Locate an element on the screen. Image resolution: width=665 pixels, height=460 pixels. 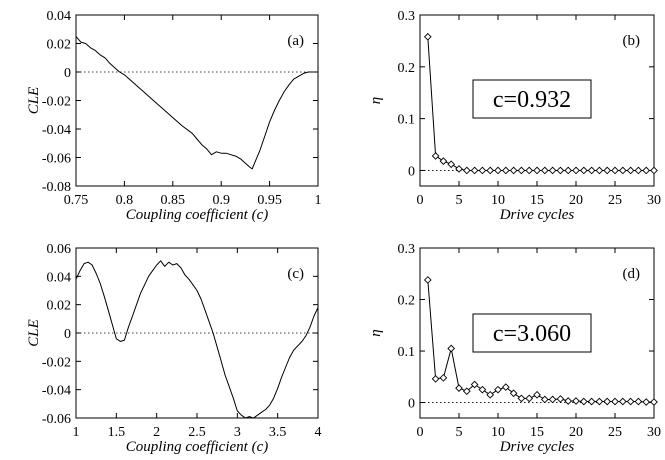
panel-label: (d) is located at coordinates (632, 274).